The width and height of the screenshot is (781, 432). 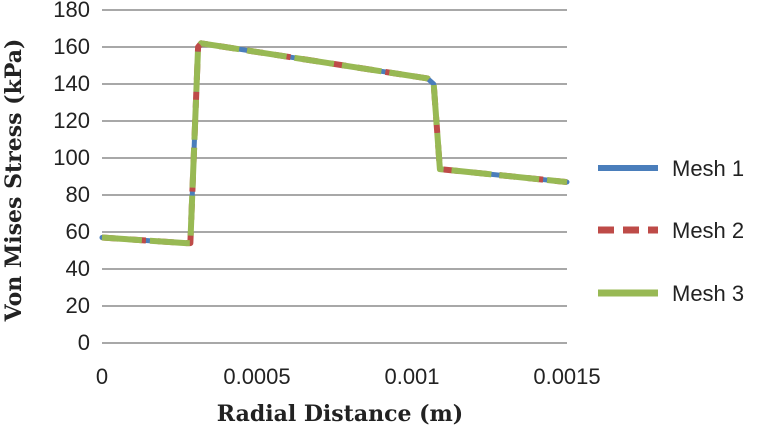 What do you see at coordinates (78, 194) in the screenshot?
I see `y-tick-label: 80` at bounding box center [78, 194].